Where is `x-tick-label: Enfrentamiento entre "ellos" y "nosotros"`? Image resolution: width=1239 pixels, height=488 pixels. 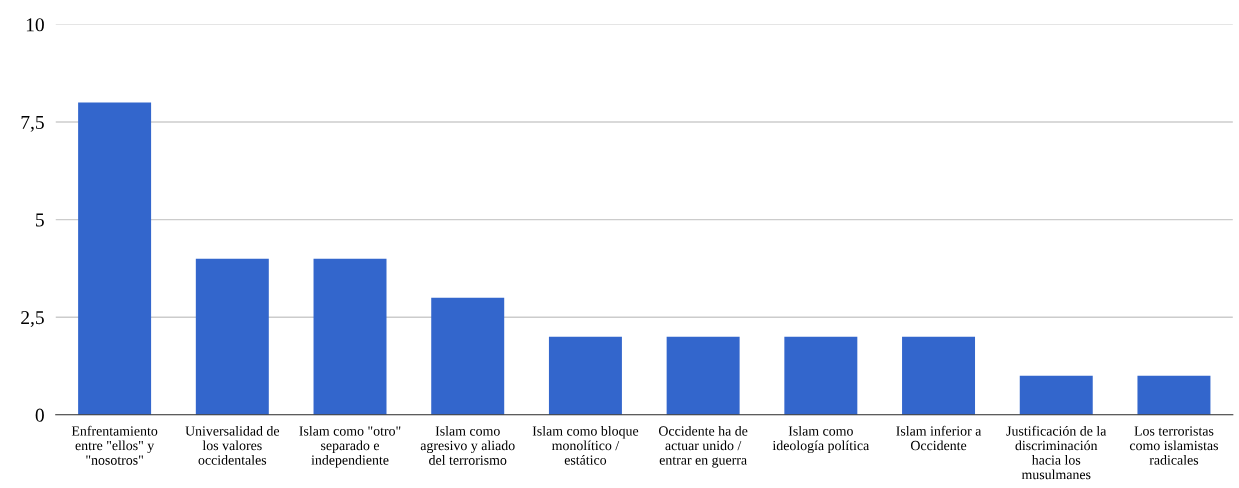 x-tick-label: Enfrentamiento entre "ellos" y "nosotros" is located at coordinates (114, 445).